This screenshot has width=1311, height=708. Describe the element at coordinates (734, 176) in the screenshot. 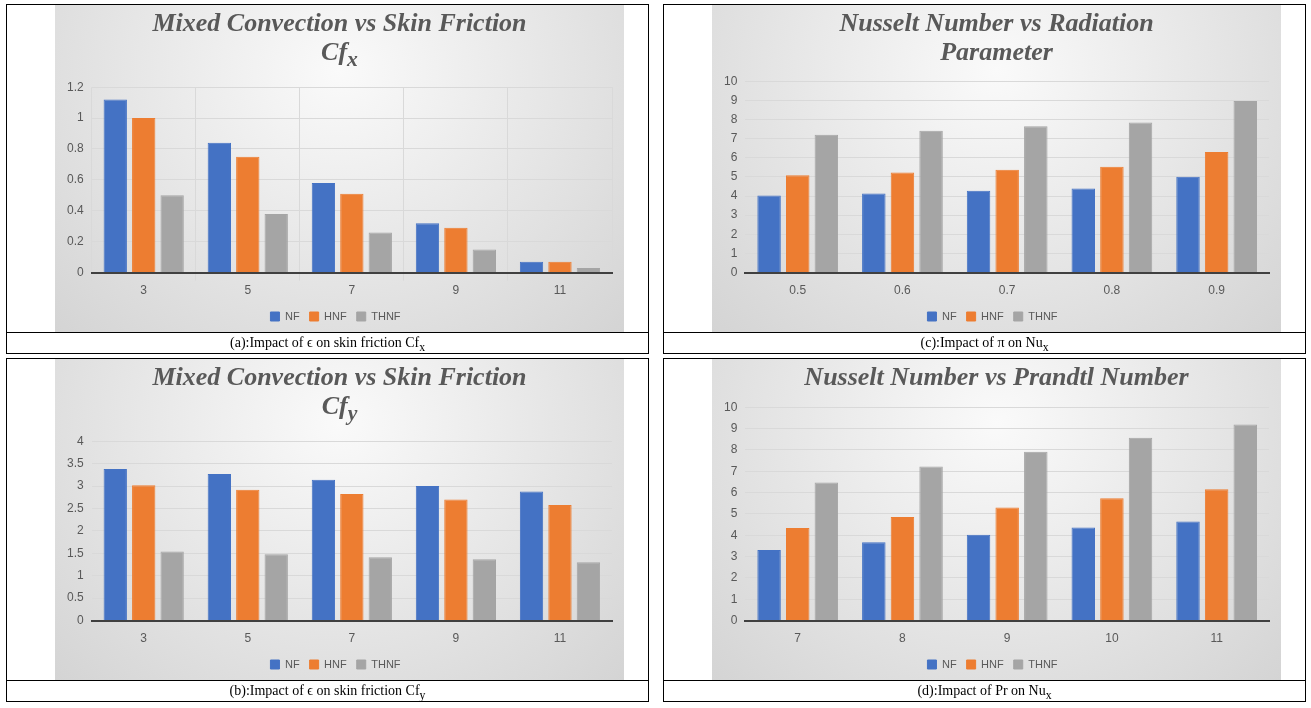

I see `y-tick-label: 5` at that location.